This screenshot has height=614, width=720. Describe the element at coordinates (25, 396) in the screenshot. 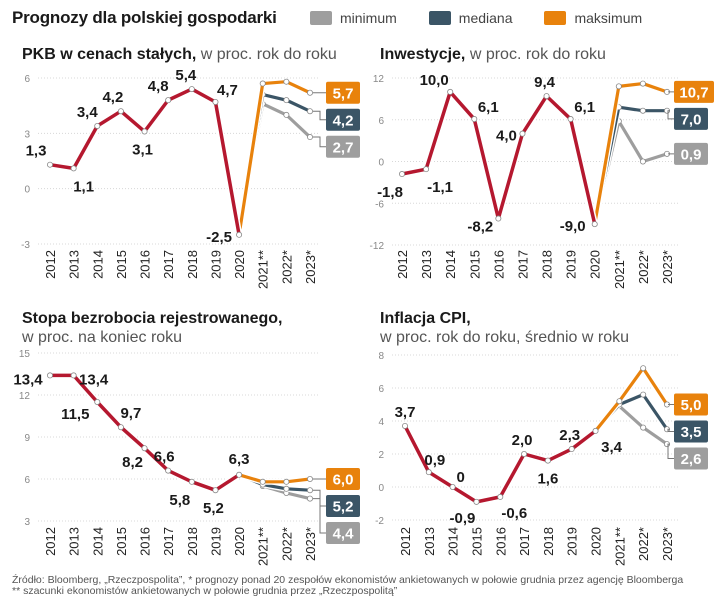

I see `y-tick-label: 12` at that location.